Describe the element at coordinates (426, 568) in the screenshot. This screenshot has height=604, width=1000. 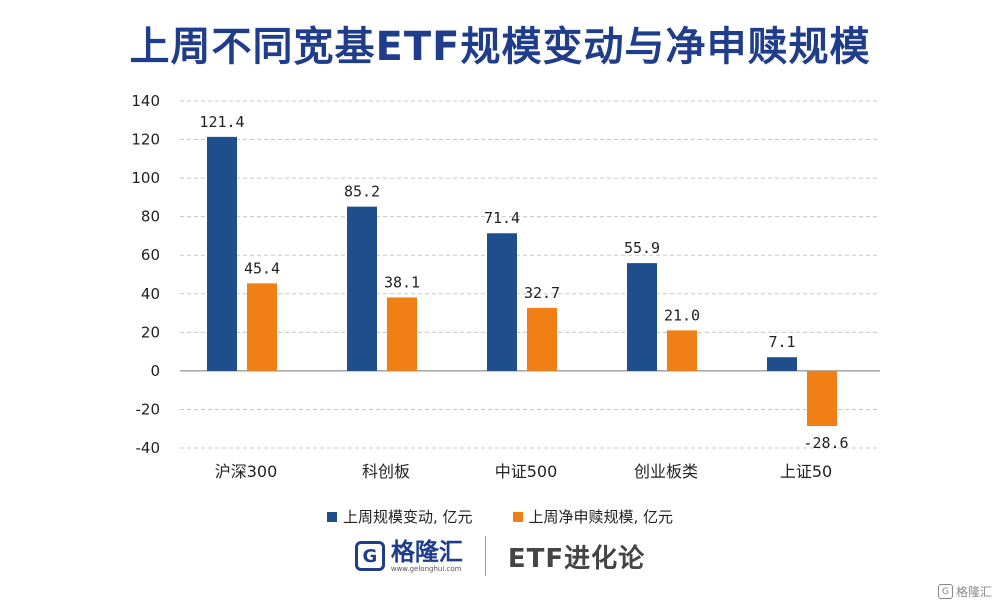
I see `logo-url: www.gelonghui.com` at that location.